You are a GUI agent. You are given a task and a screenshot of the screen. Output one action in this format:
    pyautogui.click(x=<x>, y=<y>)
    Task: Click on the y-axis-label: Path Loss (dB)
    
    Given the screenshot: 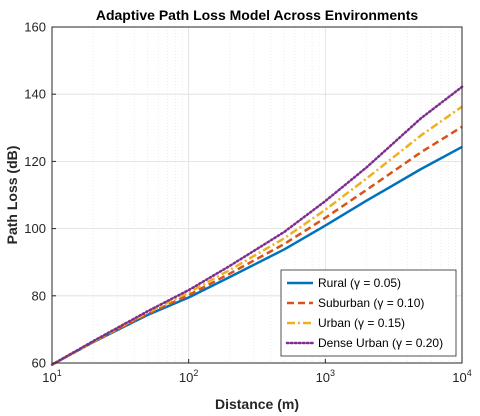 What is the action you would take?
    pyautogui.click(x=12, y=195)
    